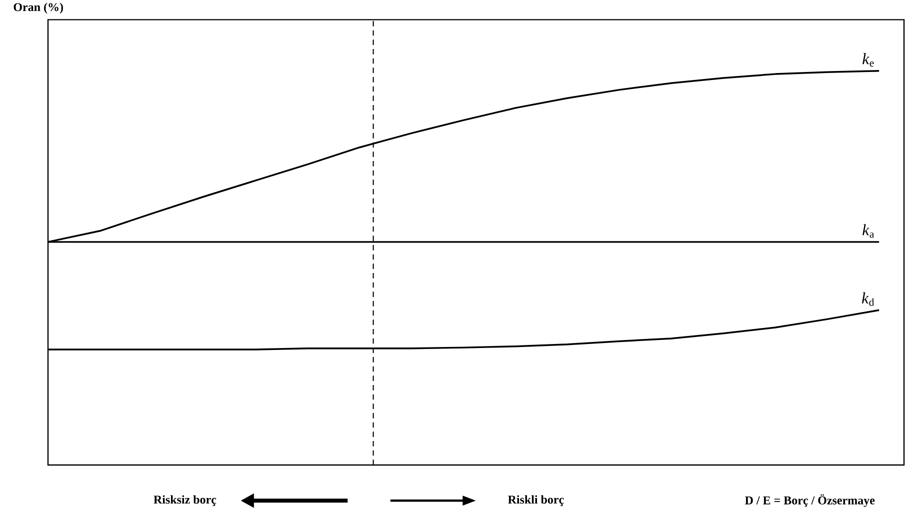  Describe the element at coordinates (809, 500) in the screenshot. I see `x-axis-title: D / E = Borç / Özsermaye` at that location.